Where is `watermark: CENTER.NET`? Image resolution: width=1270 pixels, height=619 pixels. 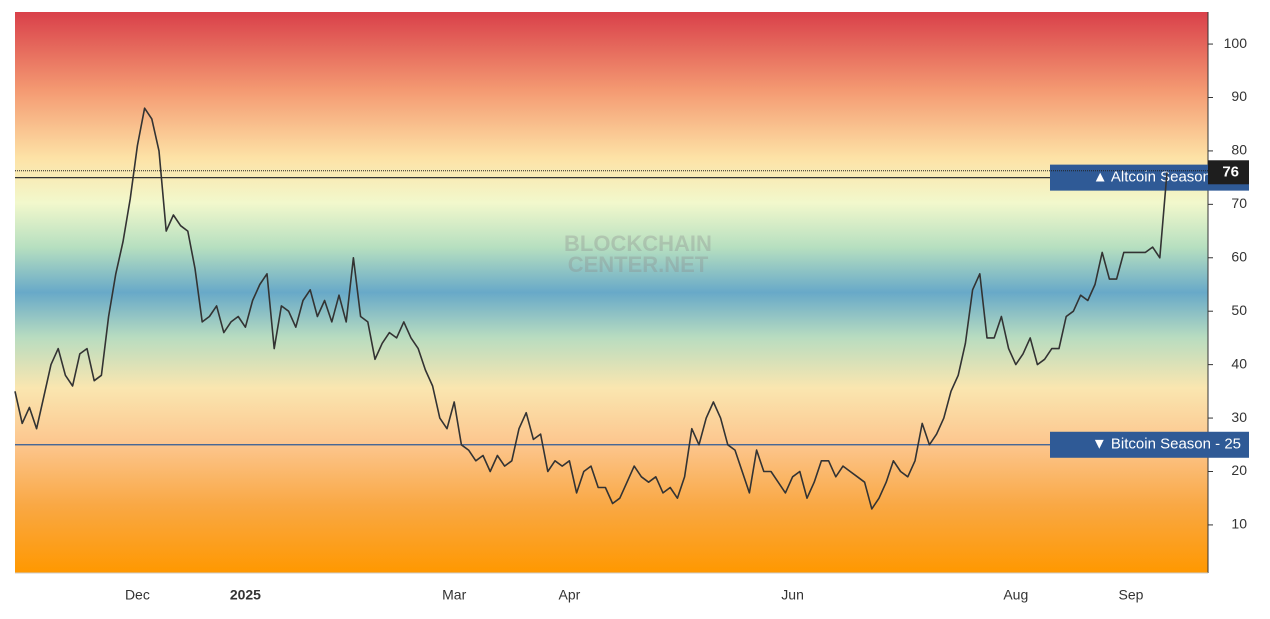 watermark: CENTER.NET is located at coordinates (638, 264).